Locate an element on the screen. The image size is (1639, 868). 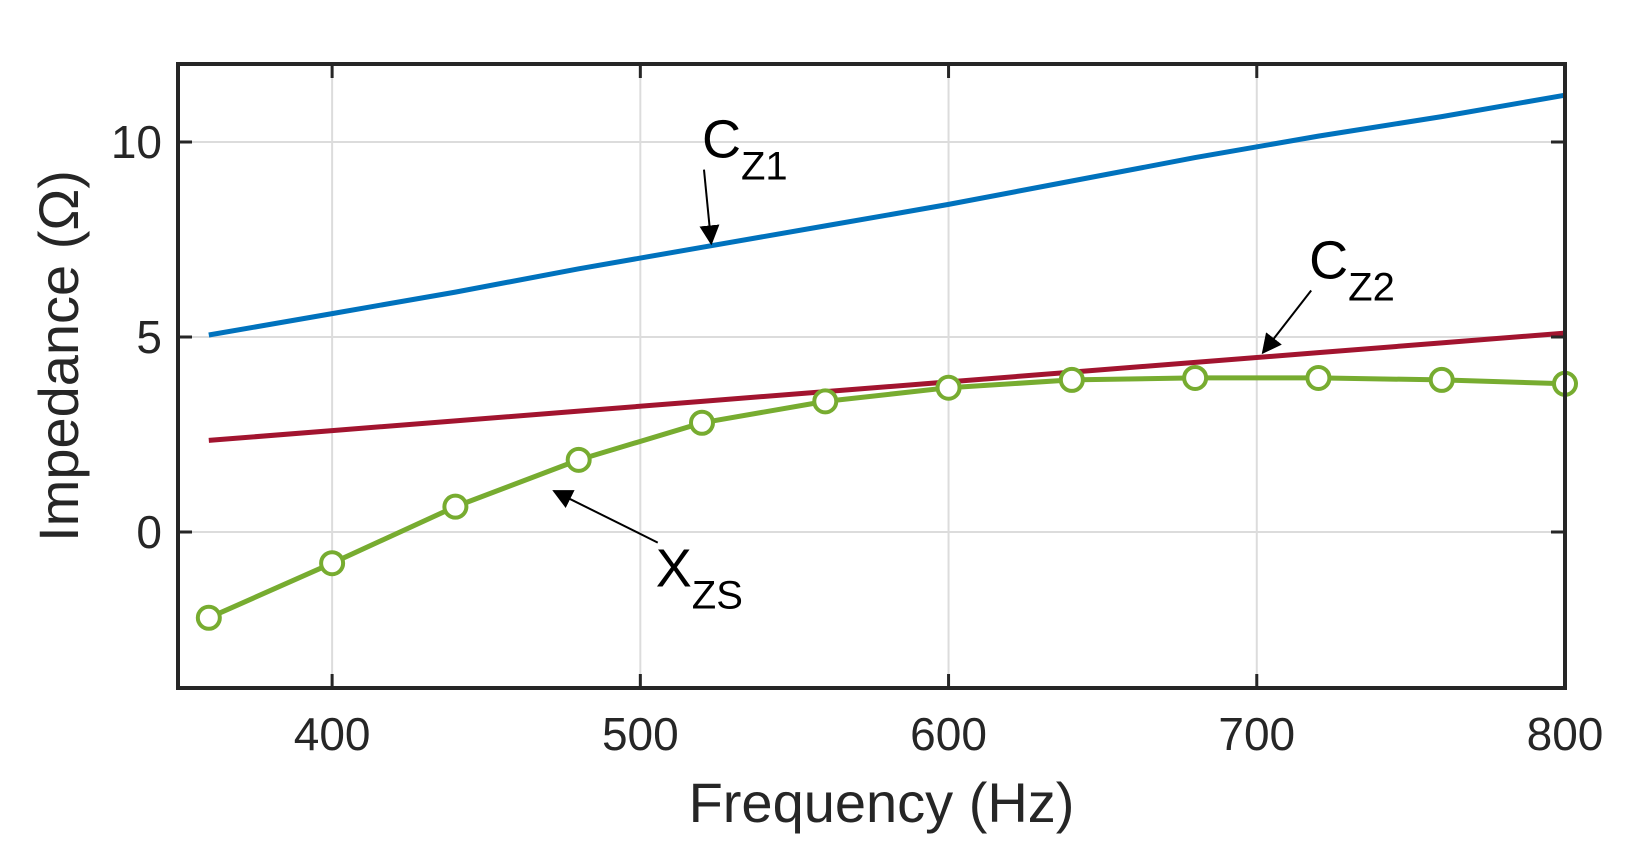
x-tick-label: 500 is located at coordinates (640, 734).